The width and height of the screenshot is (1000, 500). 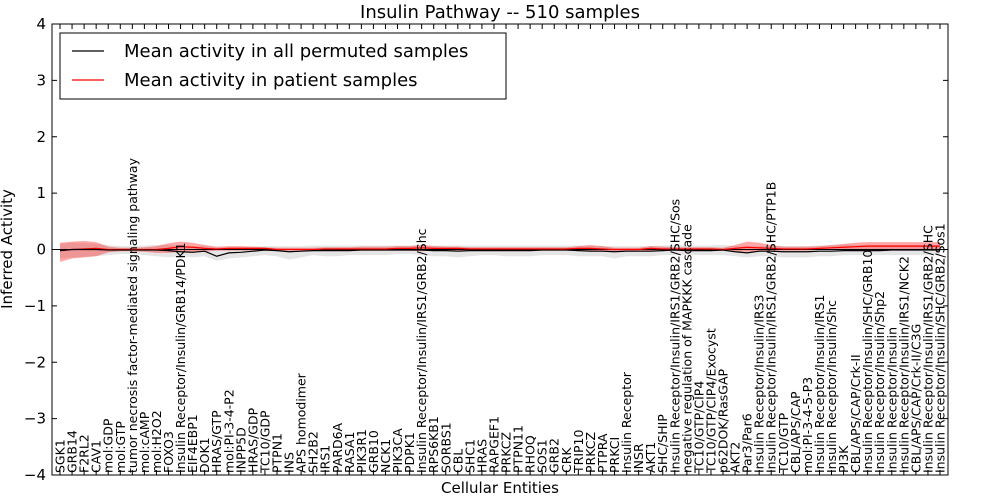 What do you see at coordinates (8, 249) in the screenshot?
I see `y-axis-label: Inferred Activity` at bounding box center [8, 249].